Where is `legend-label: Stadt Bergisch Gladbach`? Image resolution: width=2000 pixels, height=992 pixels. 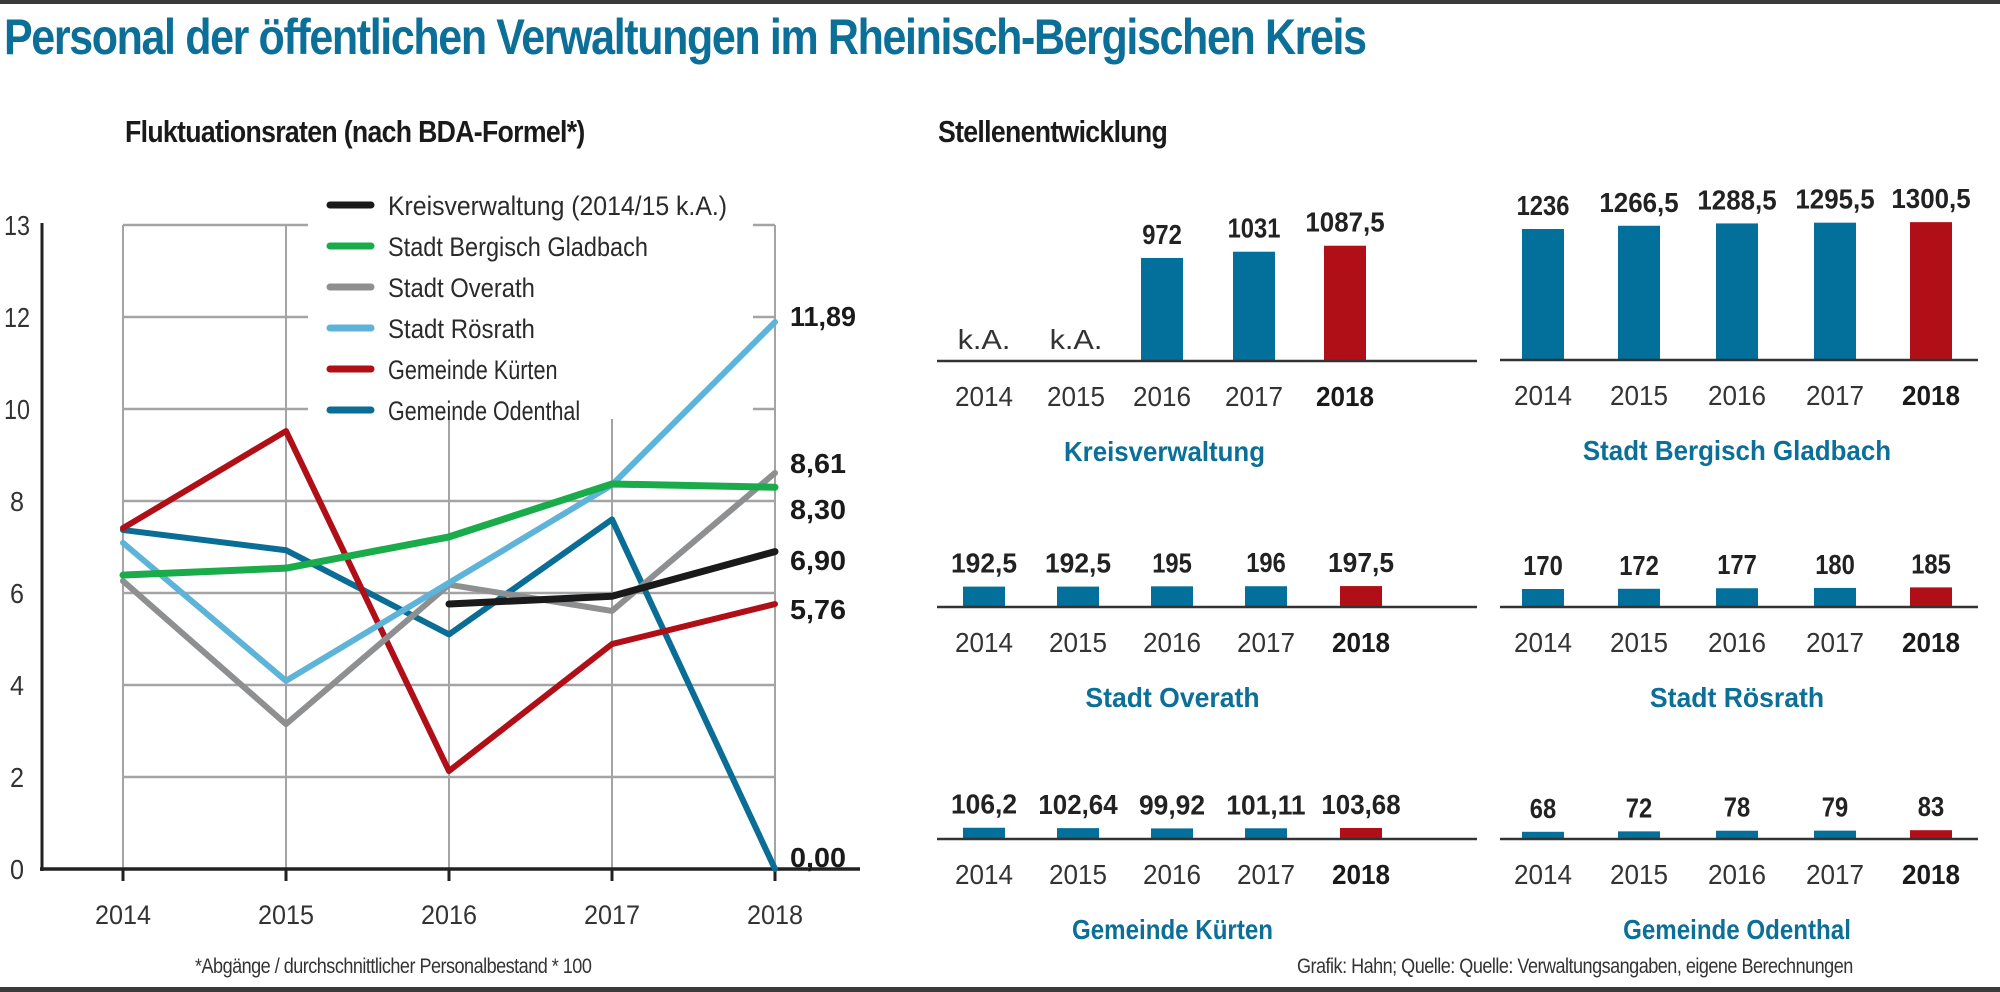 legend-label: Stadt Bergisch Gladbach is located at coordinates (518, 247).